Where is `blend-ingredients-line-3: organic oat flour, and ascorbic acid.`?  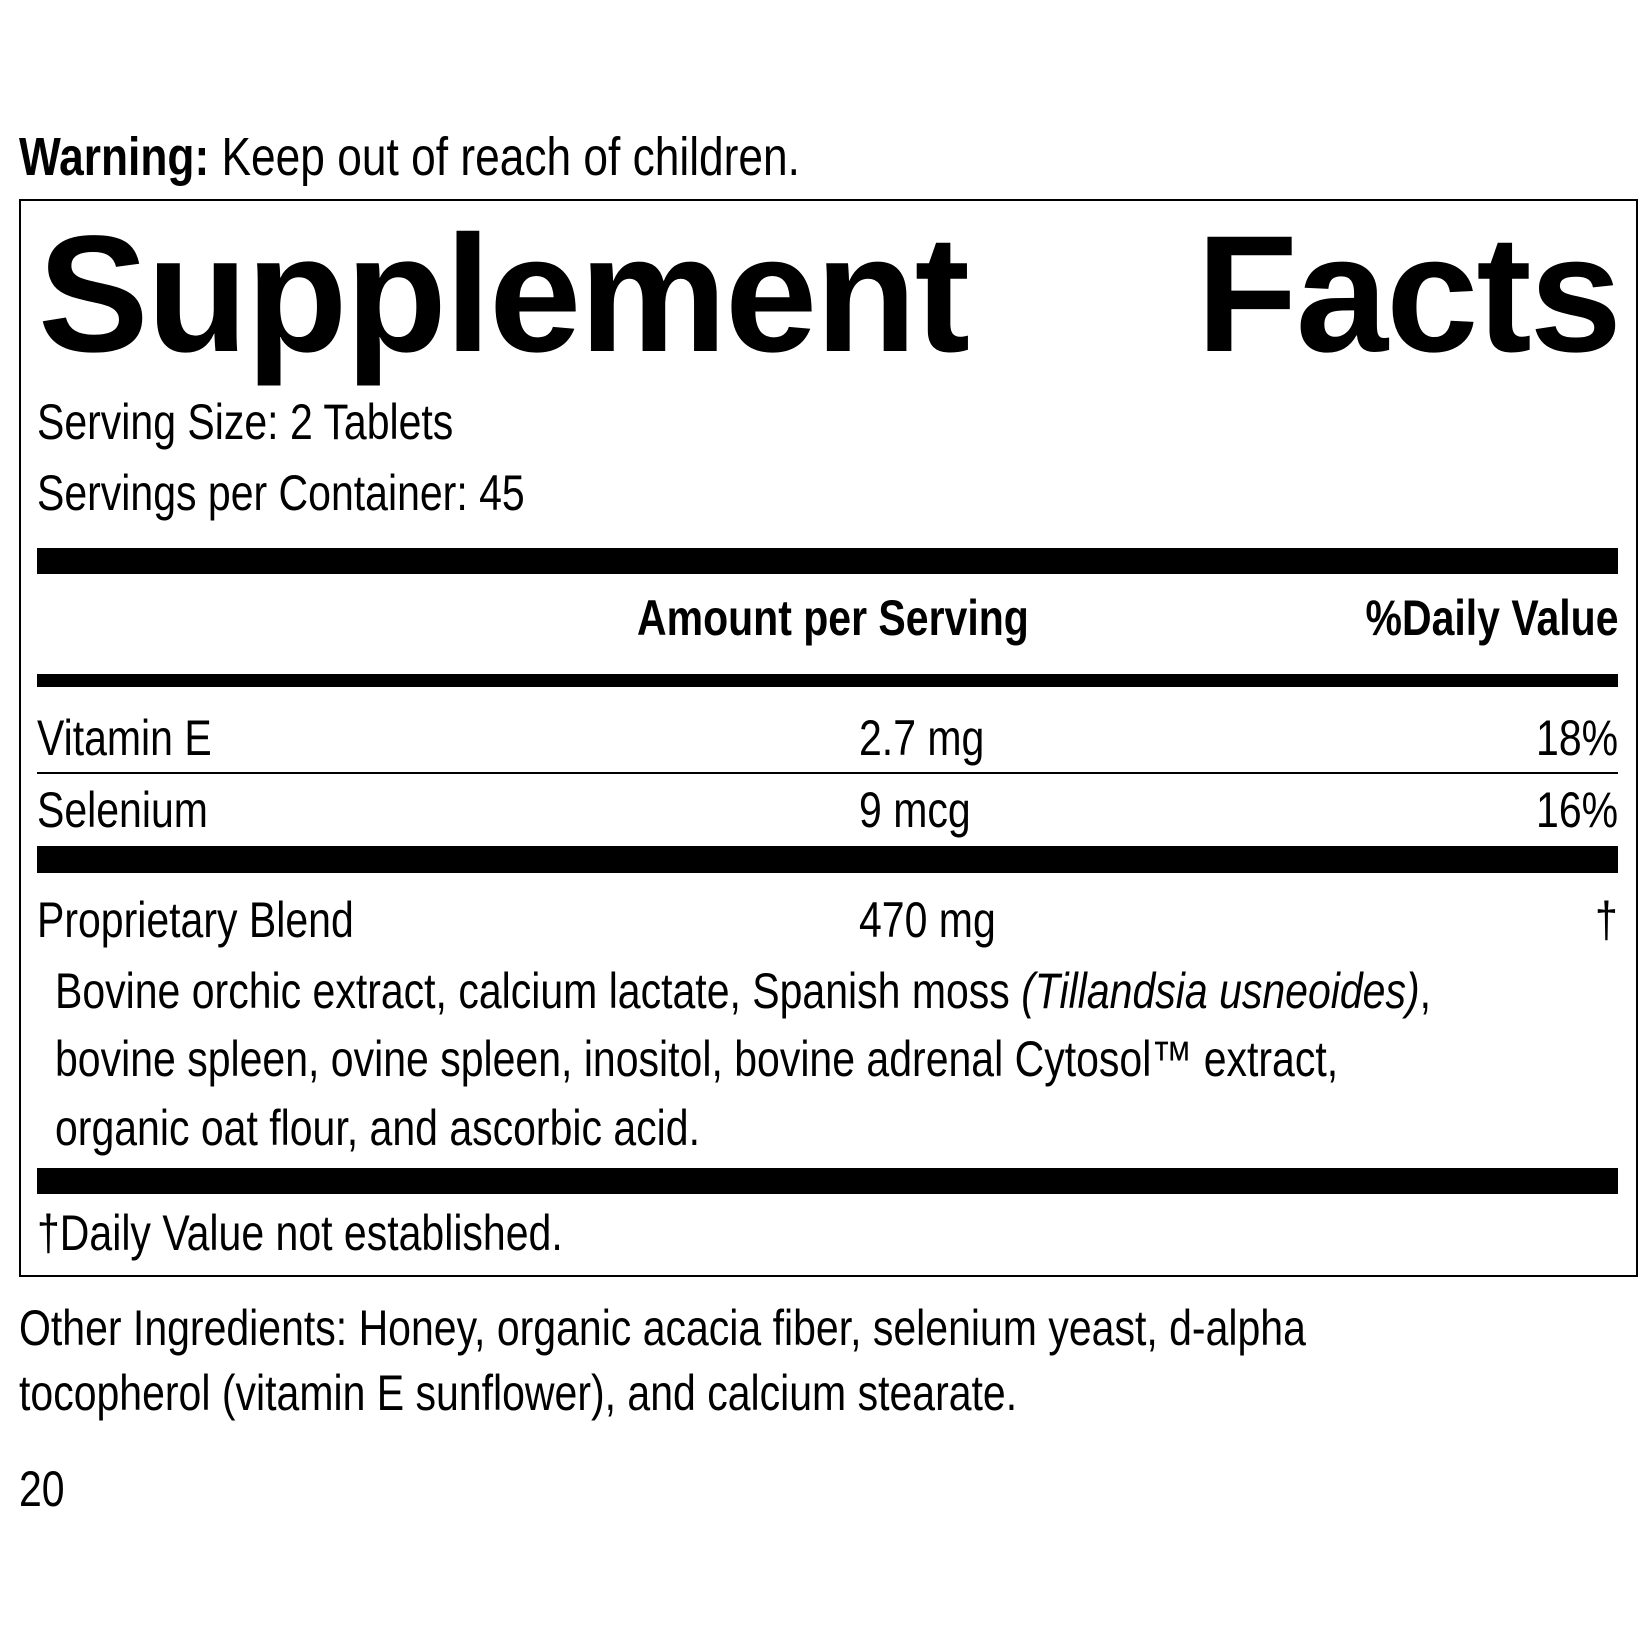 blend-ingredients-line-3: organic oat flour, and ascorbic acid. is located at coordinates (377, 1128).